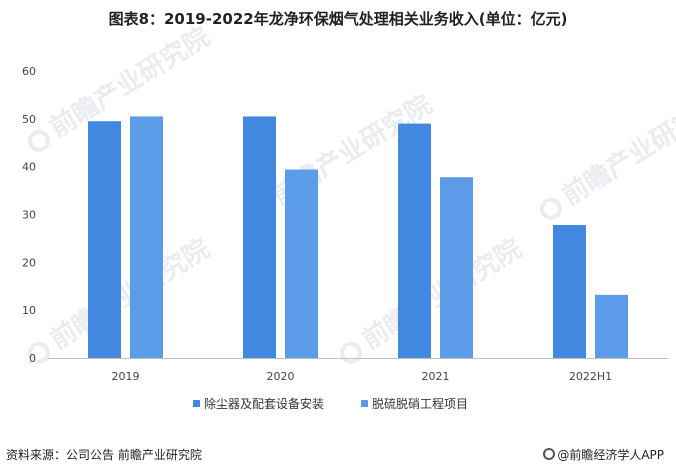  I want to click on x-axis-labels: 2019 2020 2021 2022H1, so click(362, 376).